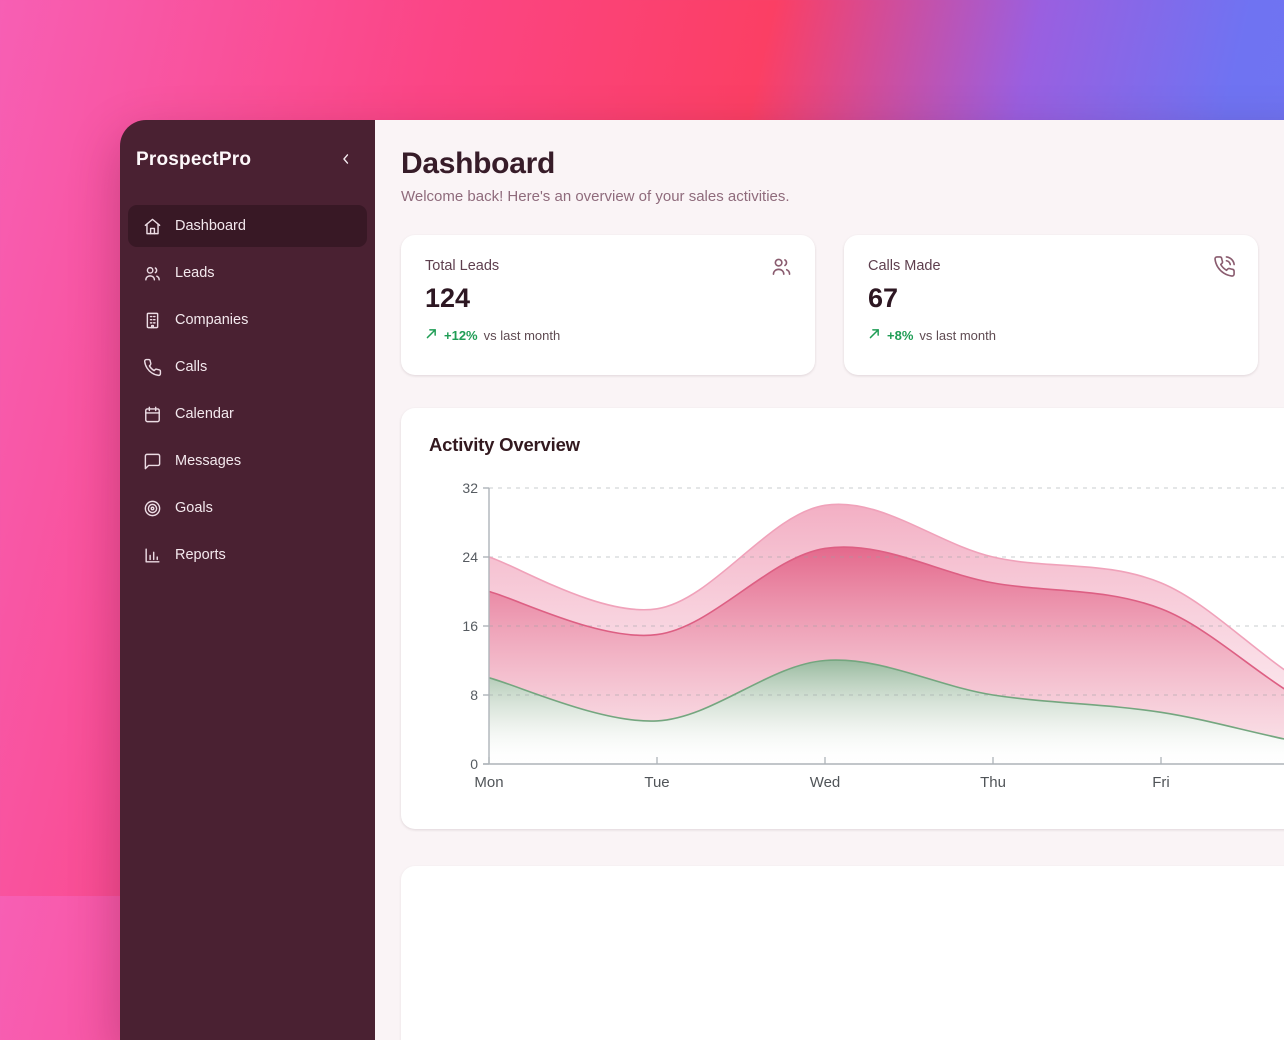 The height and width of the screenshot is (1040, 1284). I want to click on chevron-left-icon, so click(346, 160).